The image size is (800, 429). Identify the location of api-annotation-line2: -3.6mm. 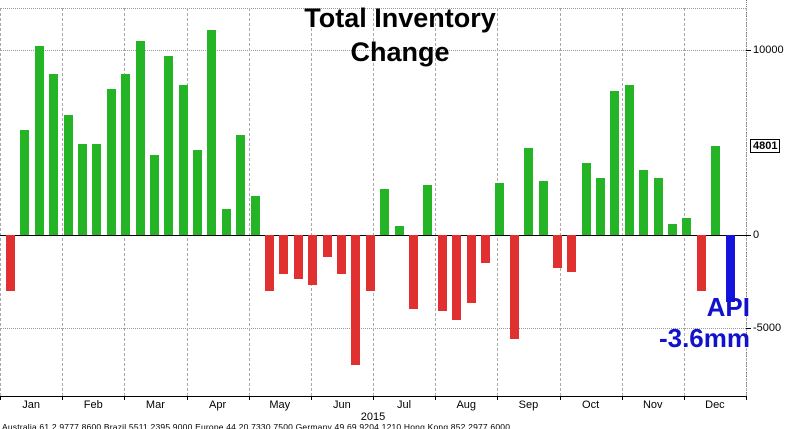
(704, 338).